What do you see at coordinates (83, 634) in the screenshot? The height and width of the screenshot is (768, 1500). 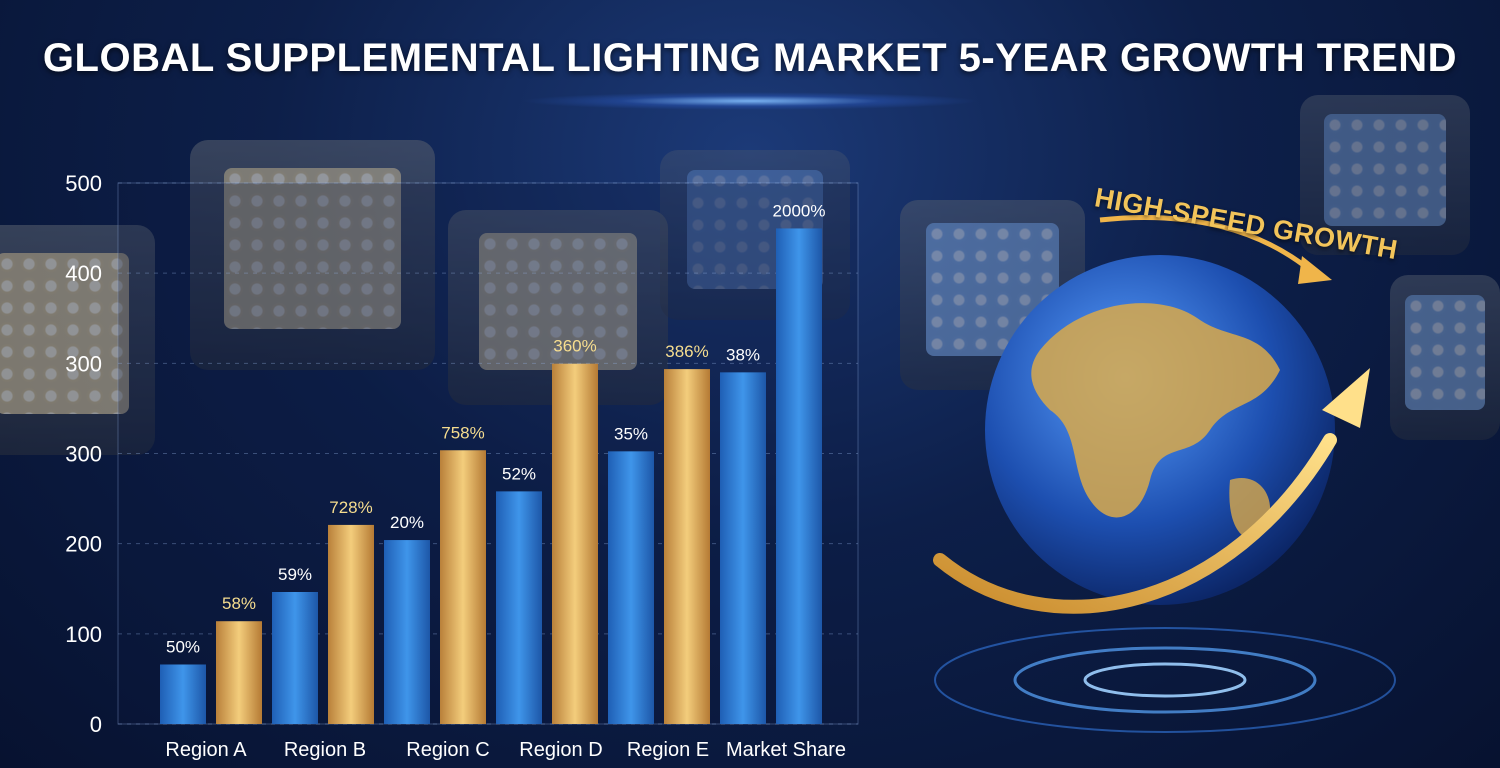 I see `y-tick-label: 100` at bounding box center [83, 634].